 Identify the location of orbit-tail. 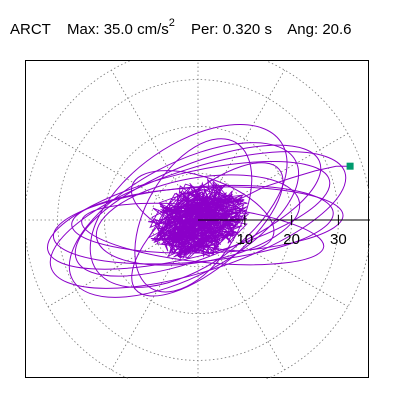
(273, 192).